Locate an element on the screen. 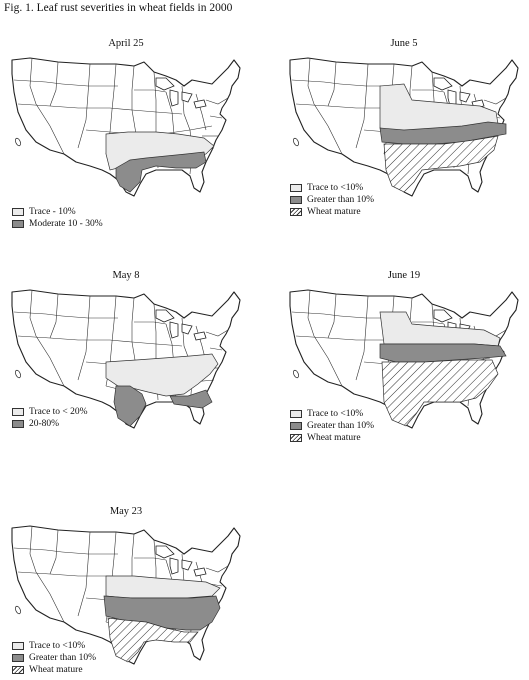 This screenshot has width=529, height=680. legend-item-trace: Trace to < 20% is located at coordinates (50, 412).